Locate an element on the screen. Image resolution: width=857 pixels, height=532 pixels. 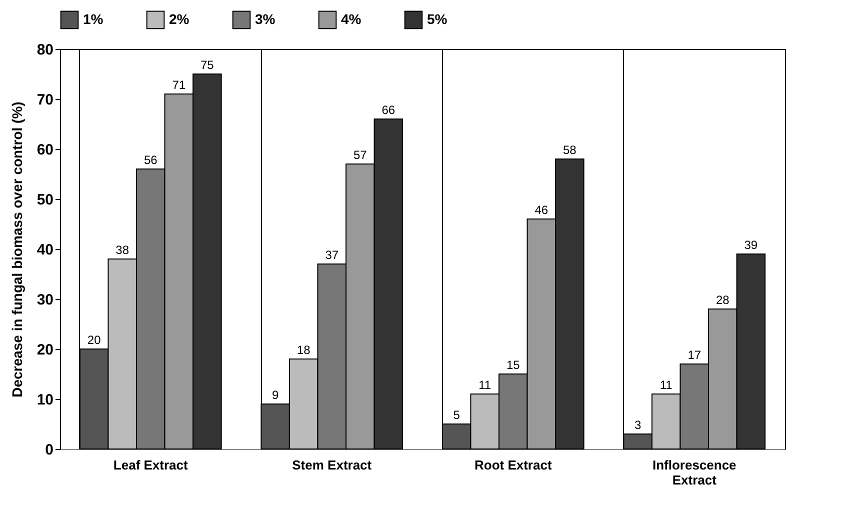
data-label: 38 is located at coordinates (123, 250).